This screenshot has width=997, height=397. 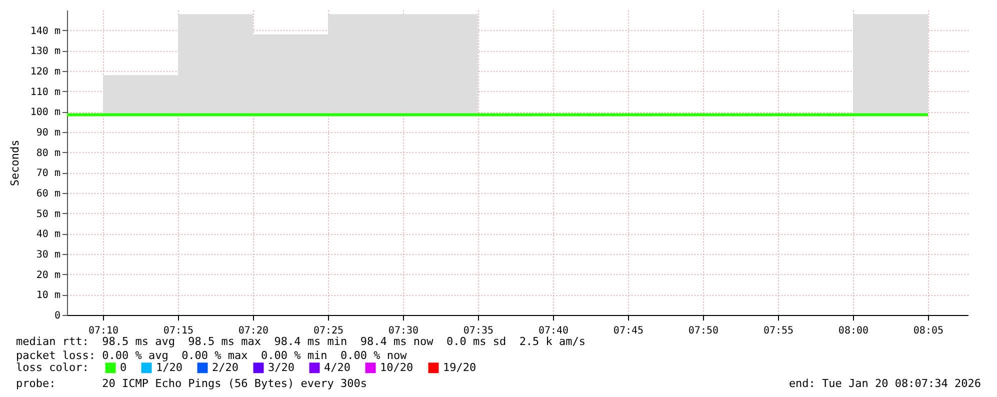 What do you see at coordinates (281, 367) in the screenshot?
I see `legend-label: 3/20` at bounding box center [281, 367].